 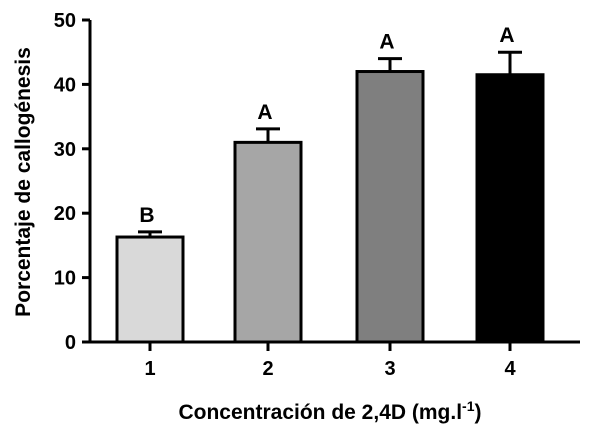 What do you see at coordinates (23, 182) in the screenshot?
I see `y-axis-label: Porcentaje de callogénesis` at bounding box center [23, 182].